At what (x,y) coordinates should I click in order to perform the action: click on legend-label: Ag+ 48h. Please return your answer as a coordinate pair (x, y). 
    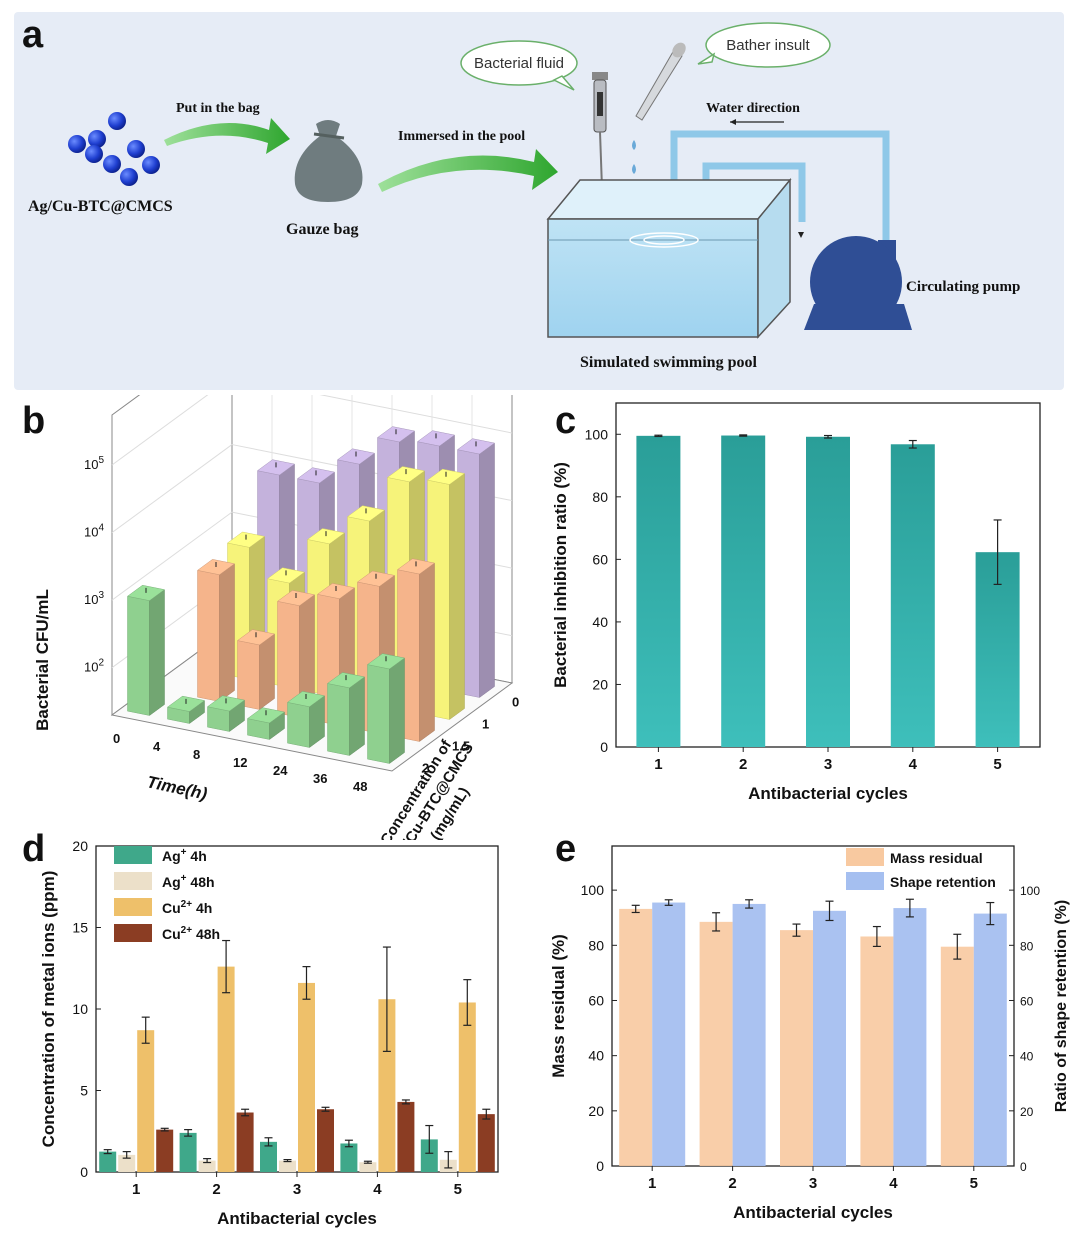
    Looking at the image, I should click on (188, 881).